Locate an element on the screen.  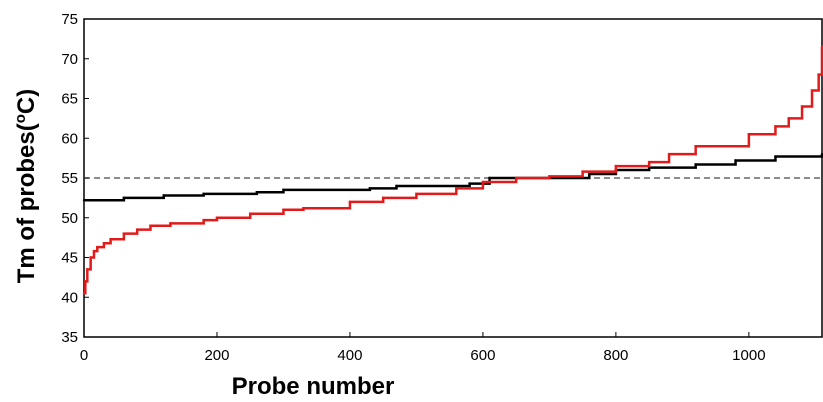
x-tick-label-200: 200 is located at coordinates (216, 355).